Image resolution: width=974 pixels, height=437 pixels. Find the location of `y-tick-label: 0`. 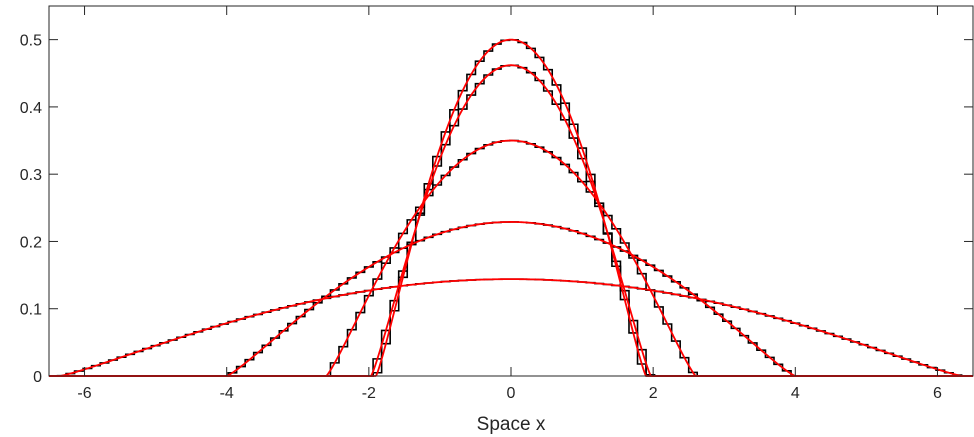

y-tick-label: 0 is located at coordinates (37, 377).